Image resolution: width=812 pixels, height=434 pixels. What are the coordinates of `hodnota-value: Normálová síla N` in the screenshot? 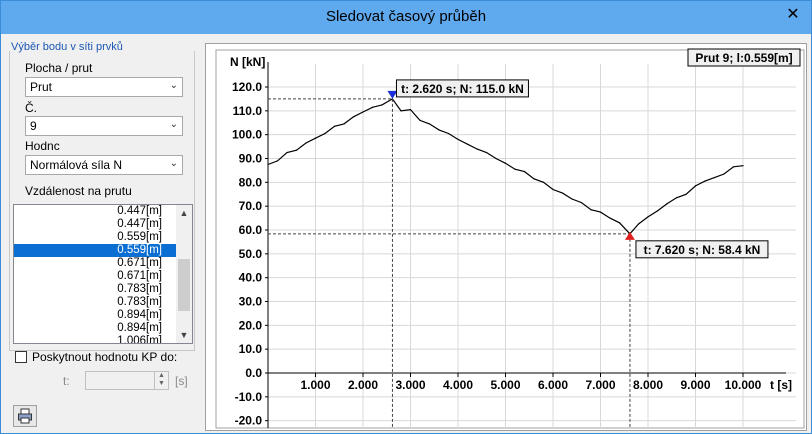 It's located at (76, 165).